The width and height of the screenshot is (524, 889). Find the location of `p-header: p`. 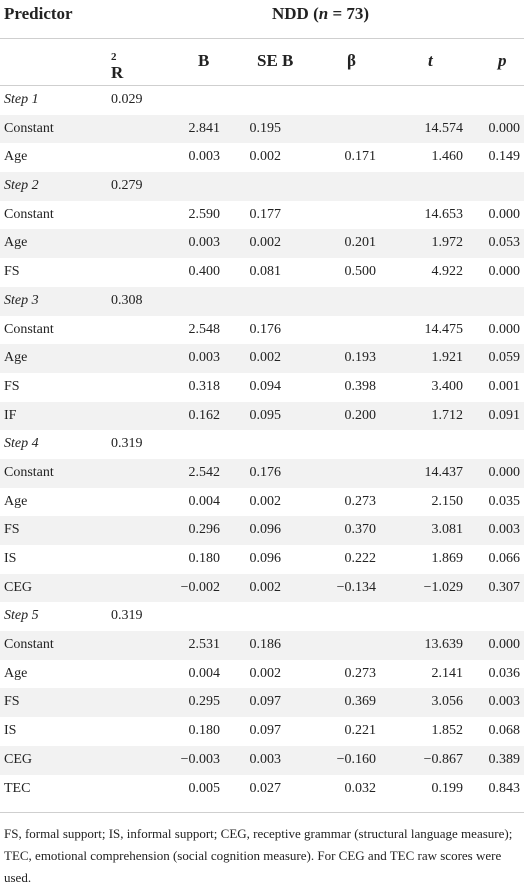

p-header: p is located at coordinates (502, 60).